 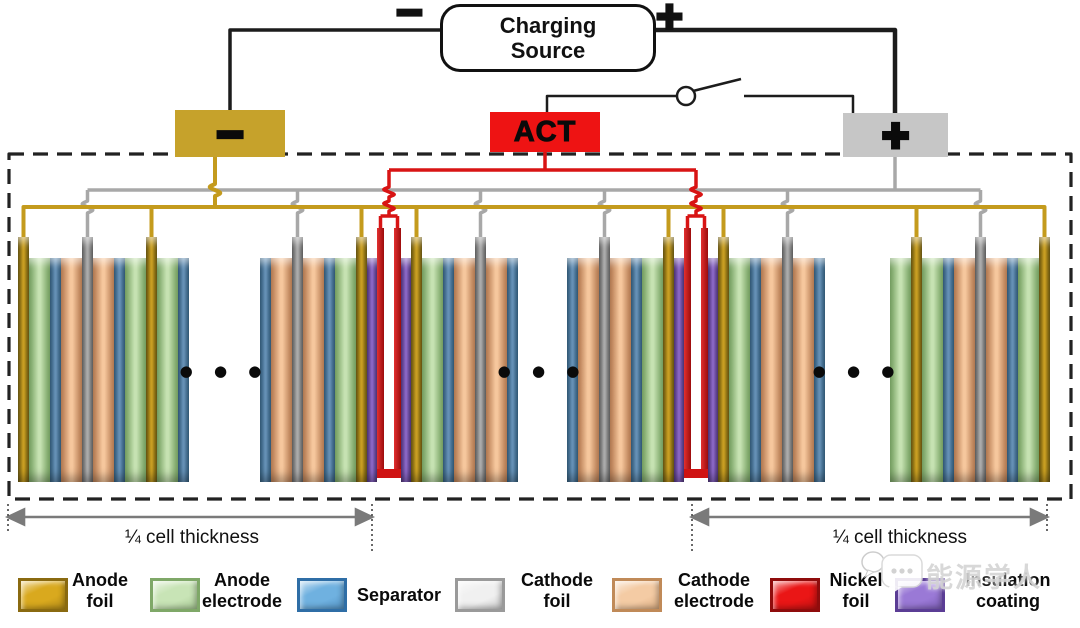 I want to click on legend-label-anode-foil: Anode foil, so click(x=100, y=590).